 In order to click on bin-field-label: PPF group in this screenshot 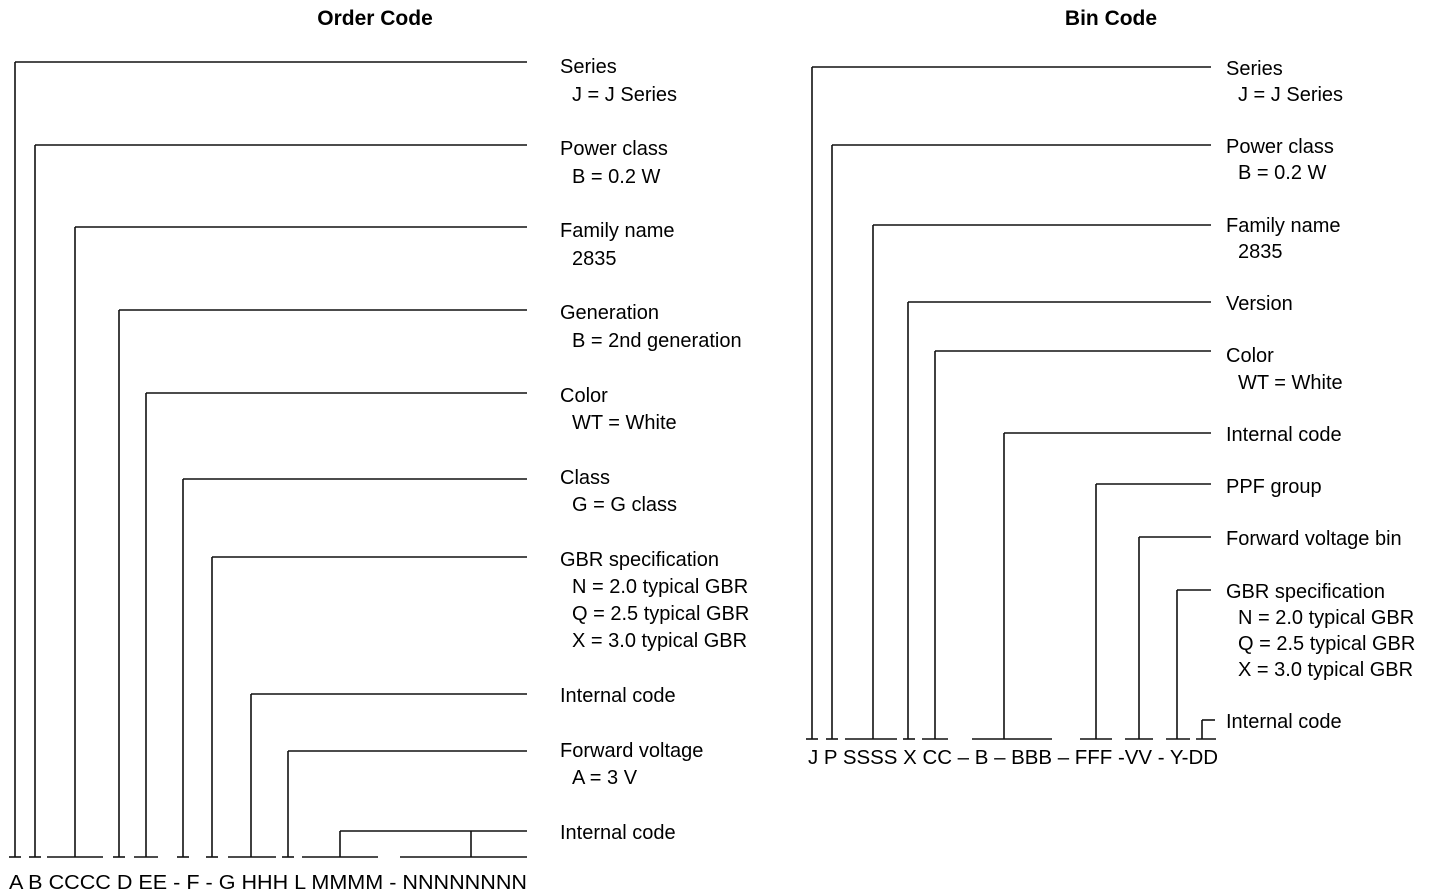, I will do `click(1274, 487)`.